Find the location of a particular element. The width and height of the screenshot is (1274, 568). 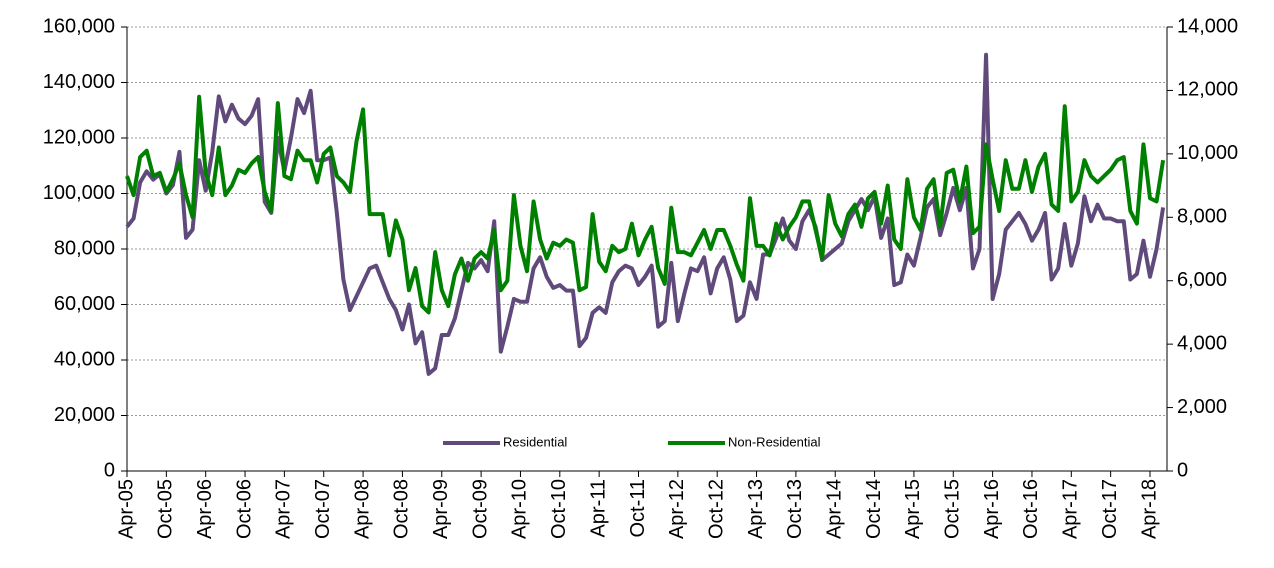

x-tick-label: Apr-16 is located at coordinates (992, 509).